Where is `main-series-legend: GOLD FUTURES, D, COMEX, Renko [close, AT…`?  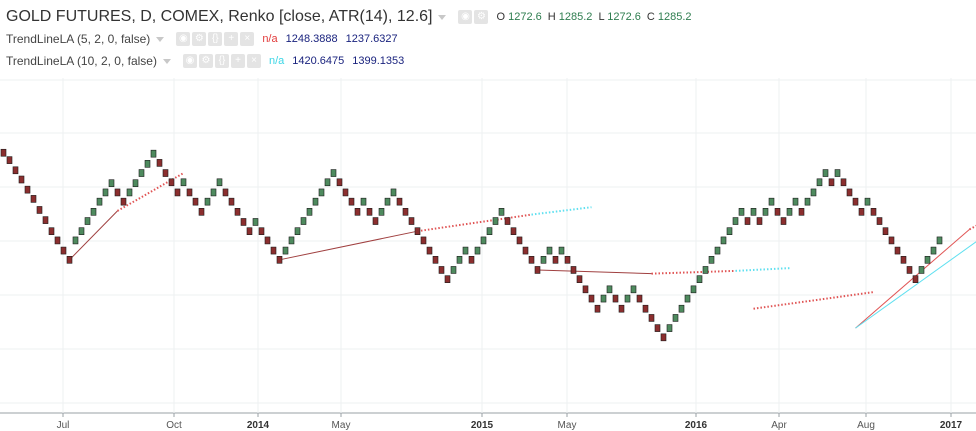 main-series-legend: GOLD FUTURES, D, COMEX, Renko [close, AT… is located at coordinates (349, 17).